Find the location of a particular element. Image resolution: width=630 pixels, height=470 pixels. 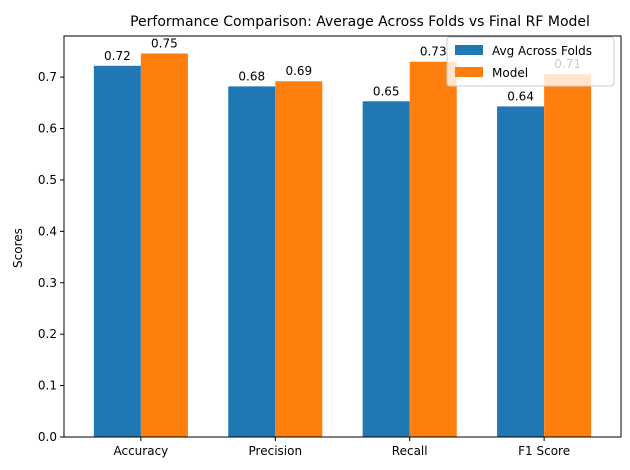

y-tick-label: 0.4 is located at coordinates (47, 231).